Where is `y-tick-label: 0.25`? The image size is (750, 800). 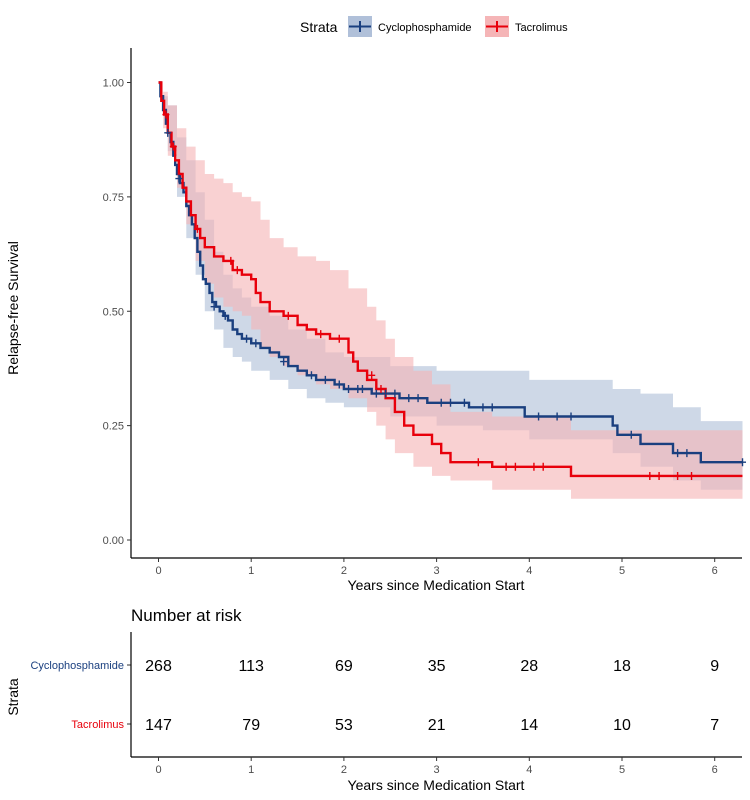 y-tick-label: 0.25 is located at coordinates (113, 427).